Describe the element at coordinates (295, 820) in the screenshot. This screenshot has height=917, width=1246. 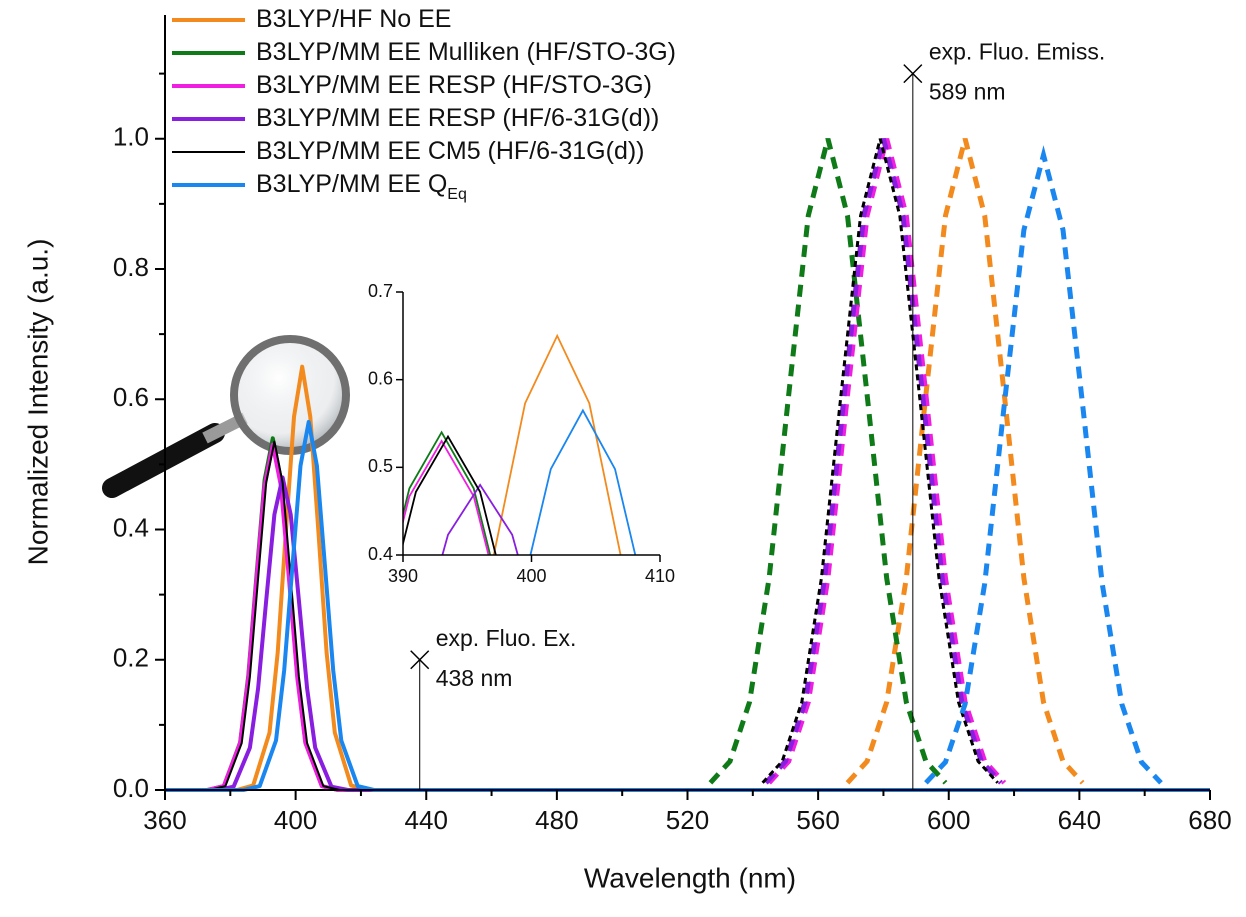
I see `x-tick-label: 400` at that location.